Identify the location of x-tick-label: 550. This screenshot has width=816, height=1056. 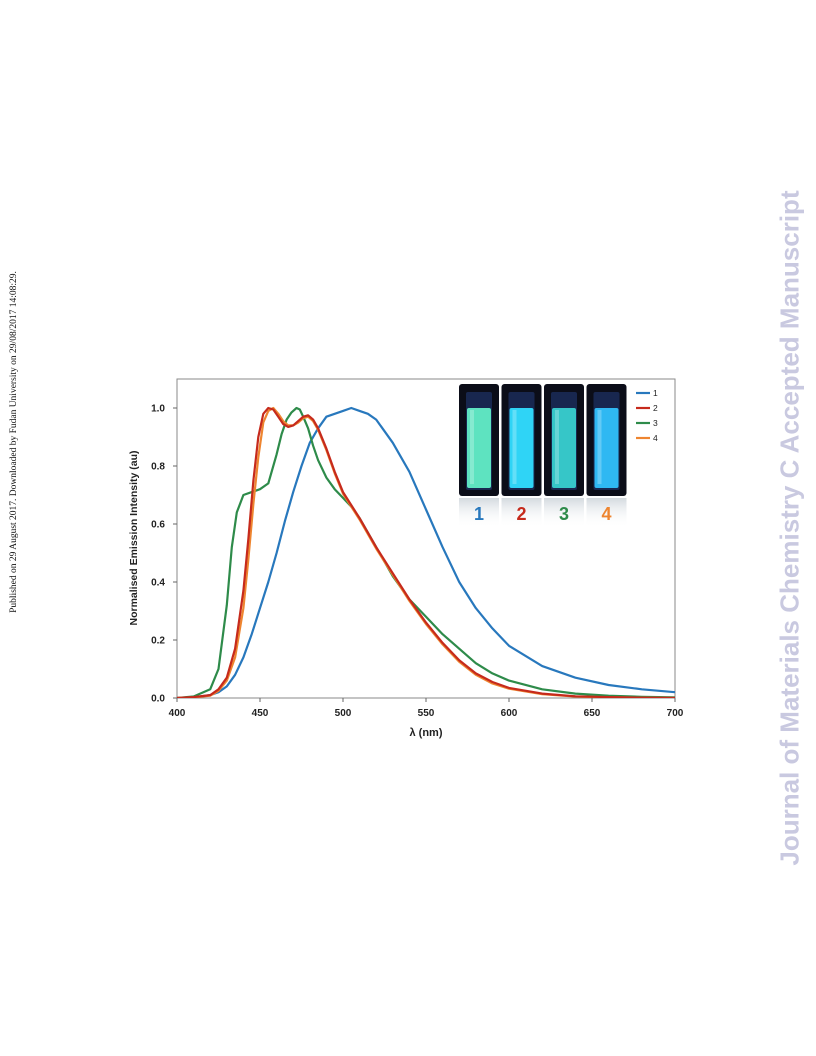
(426, 713).